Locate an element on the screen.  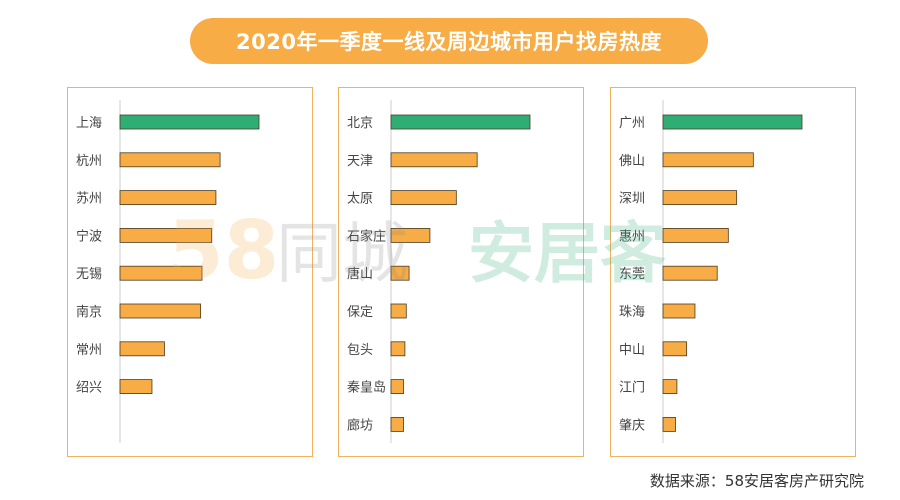
category-label: 杭州 is located at coordinates (89, 161).